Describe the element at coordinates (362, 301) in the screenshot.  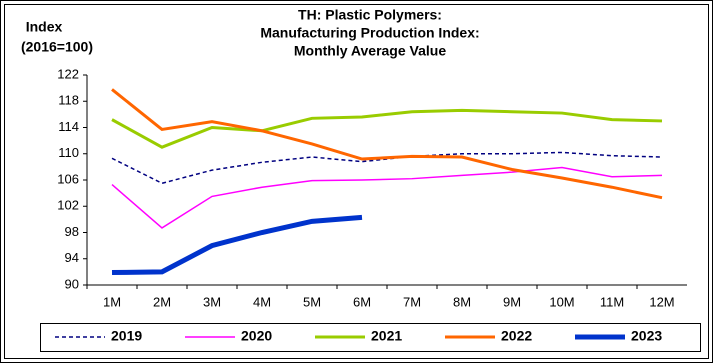
I see `x-tick-label: 6M` at that location.